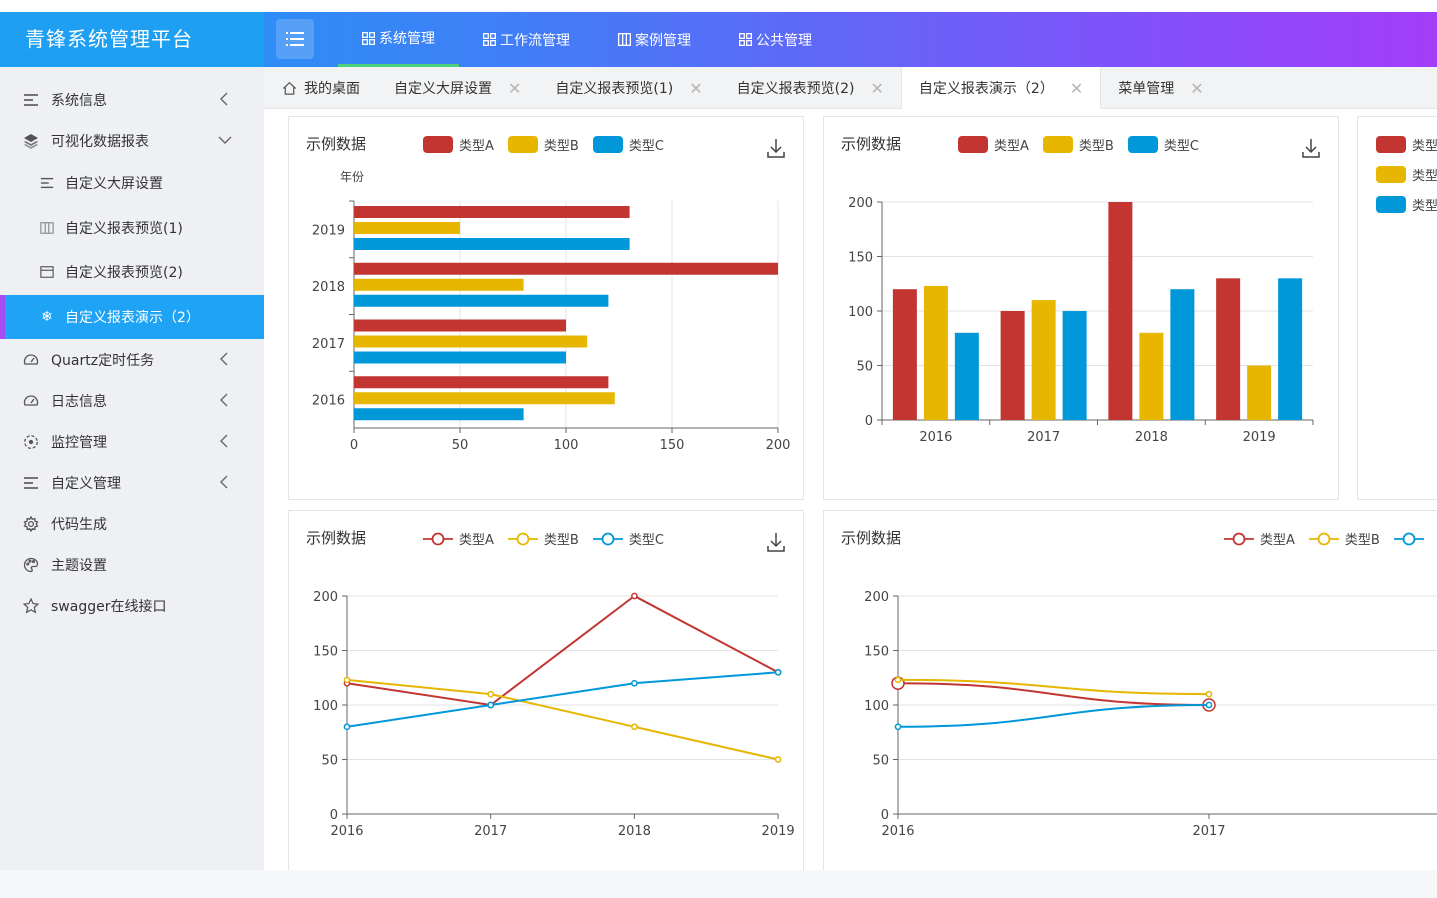 This screenshot has height=898, width=1437. I want to click on y-tick-label: 200, so click(860, 203).